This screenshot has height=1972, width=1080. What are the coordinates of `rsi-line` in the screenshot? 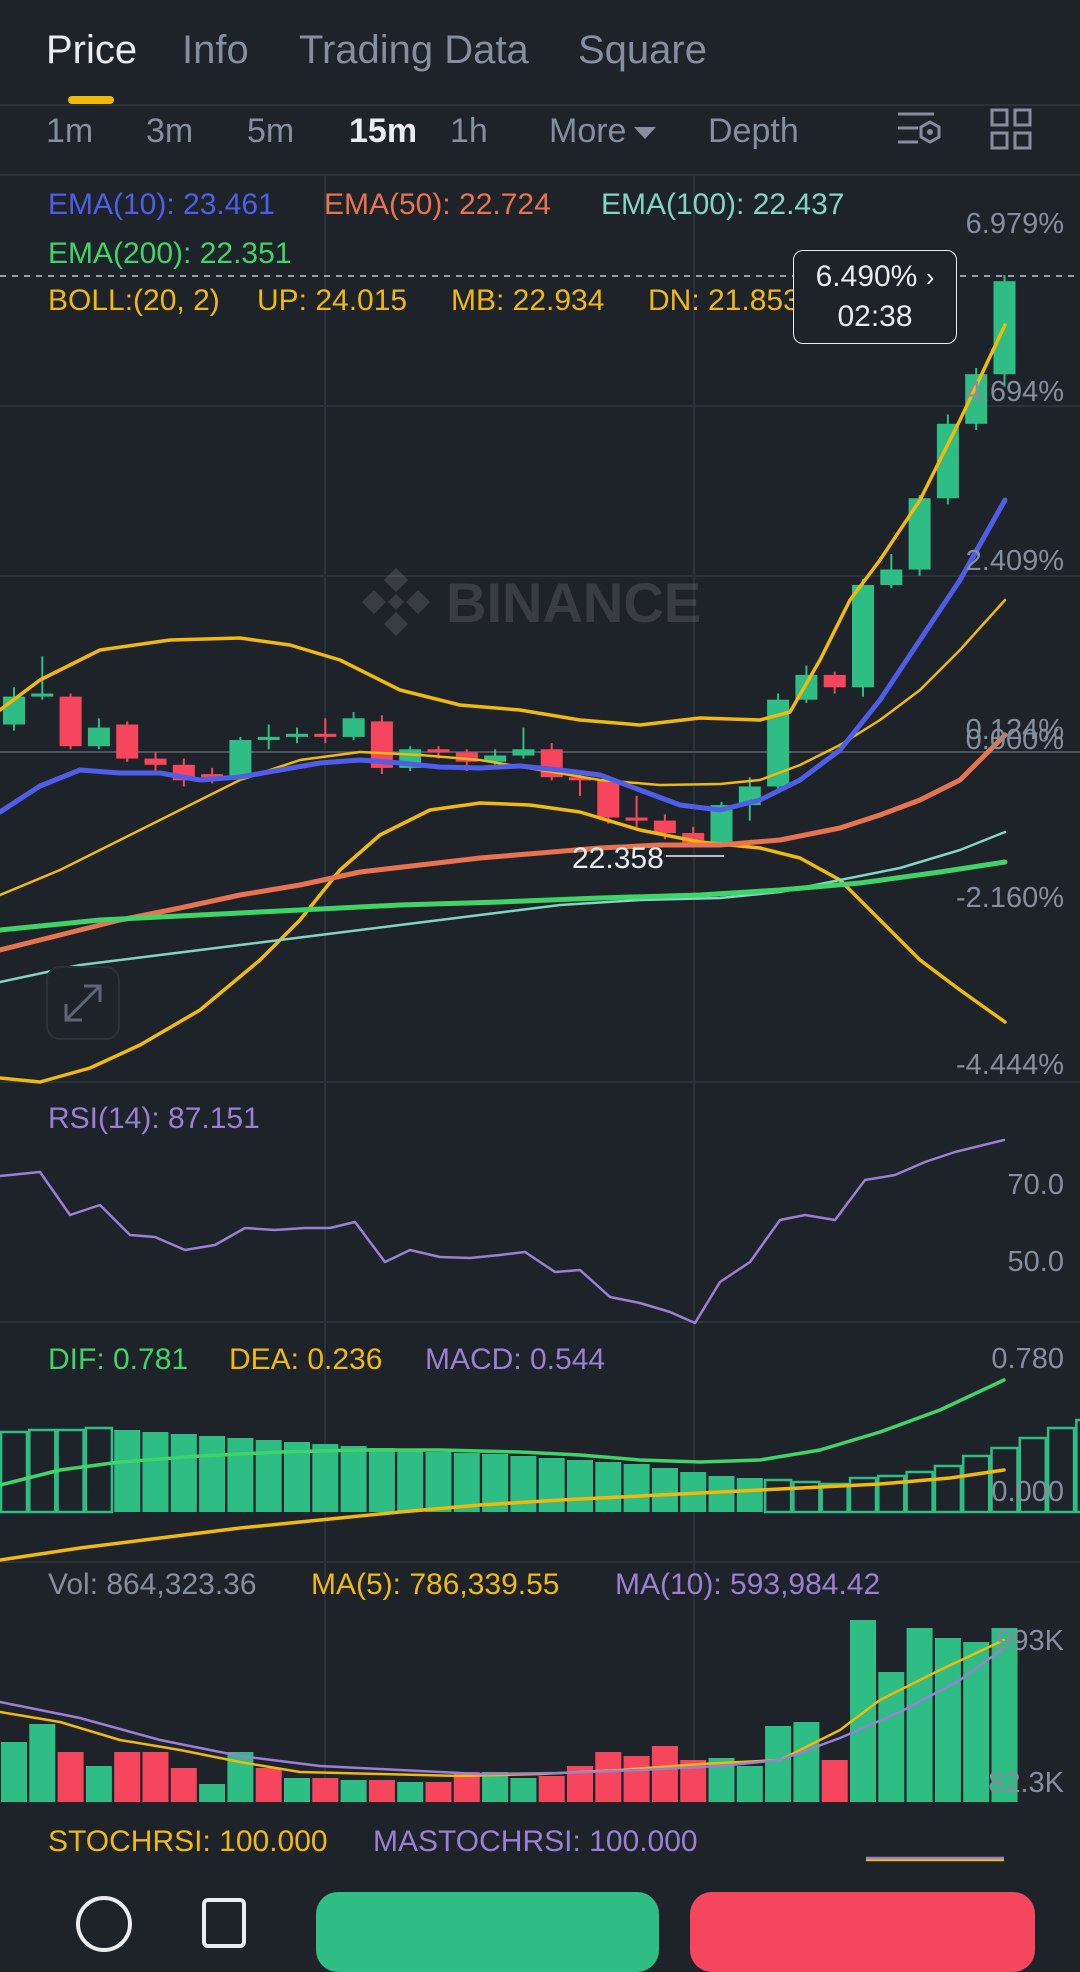 It's located at (503, 1231).